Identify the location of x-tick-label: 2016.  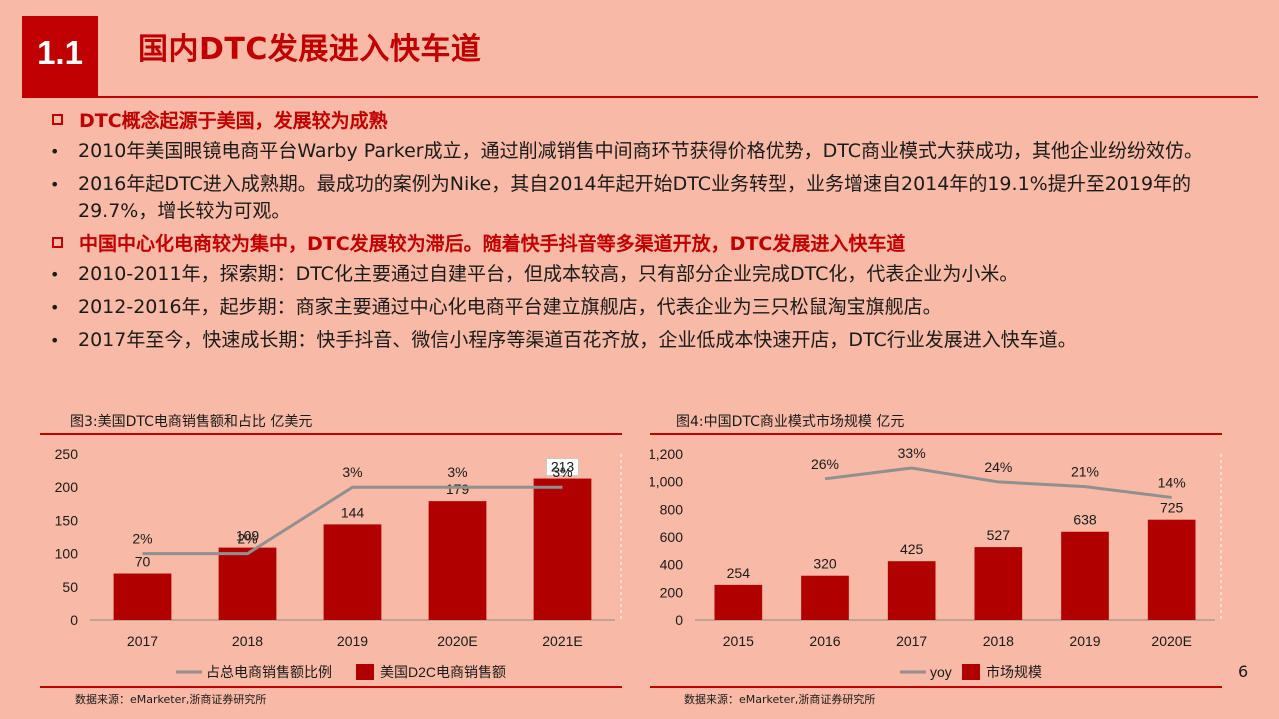
(824, 641).